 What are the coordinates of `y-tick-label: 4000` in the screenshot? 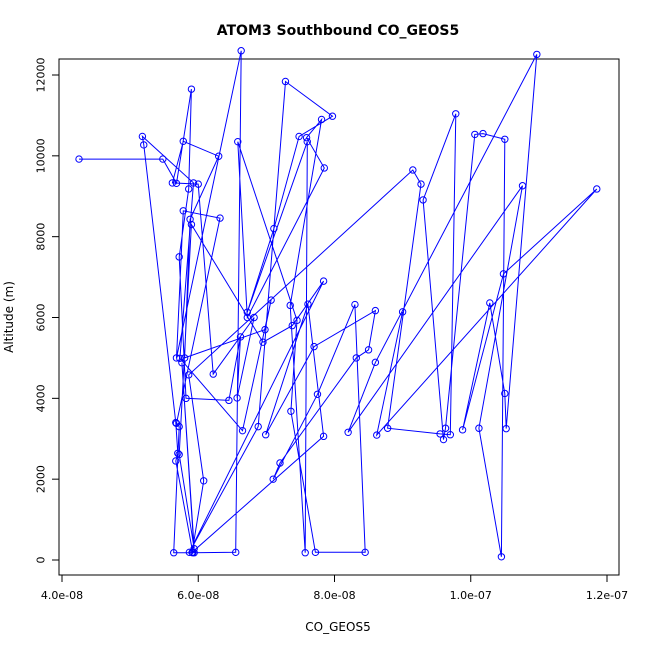 It's located at (41, 398).